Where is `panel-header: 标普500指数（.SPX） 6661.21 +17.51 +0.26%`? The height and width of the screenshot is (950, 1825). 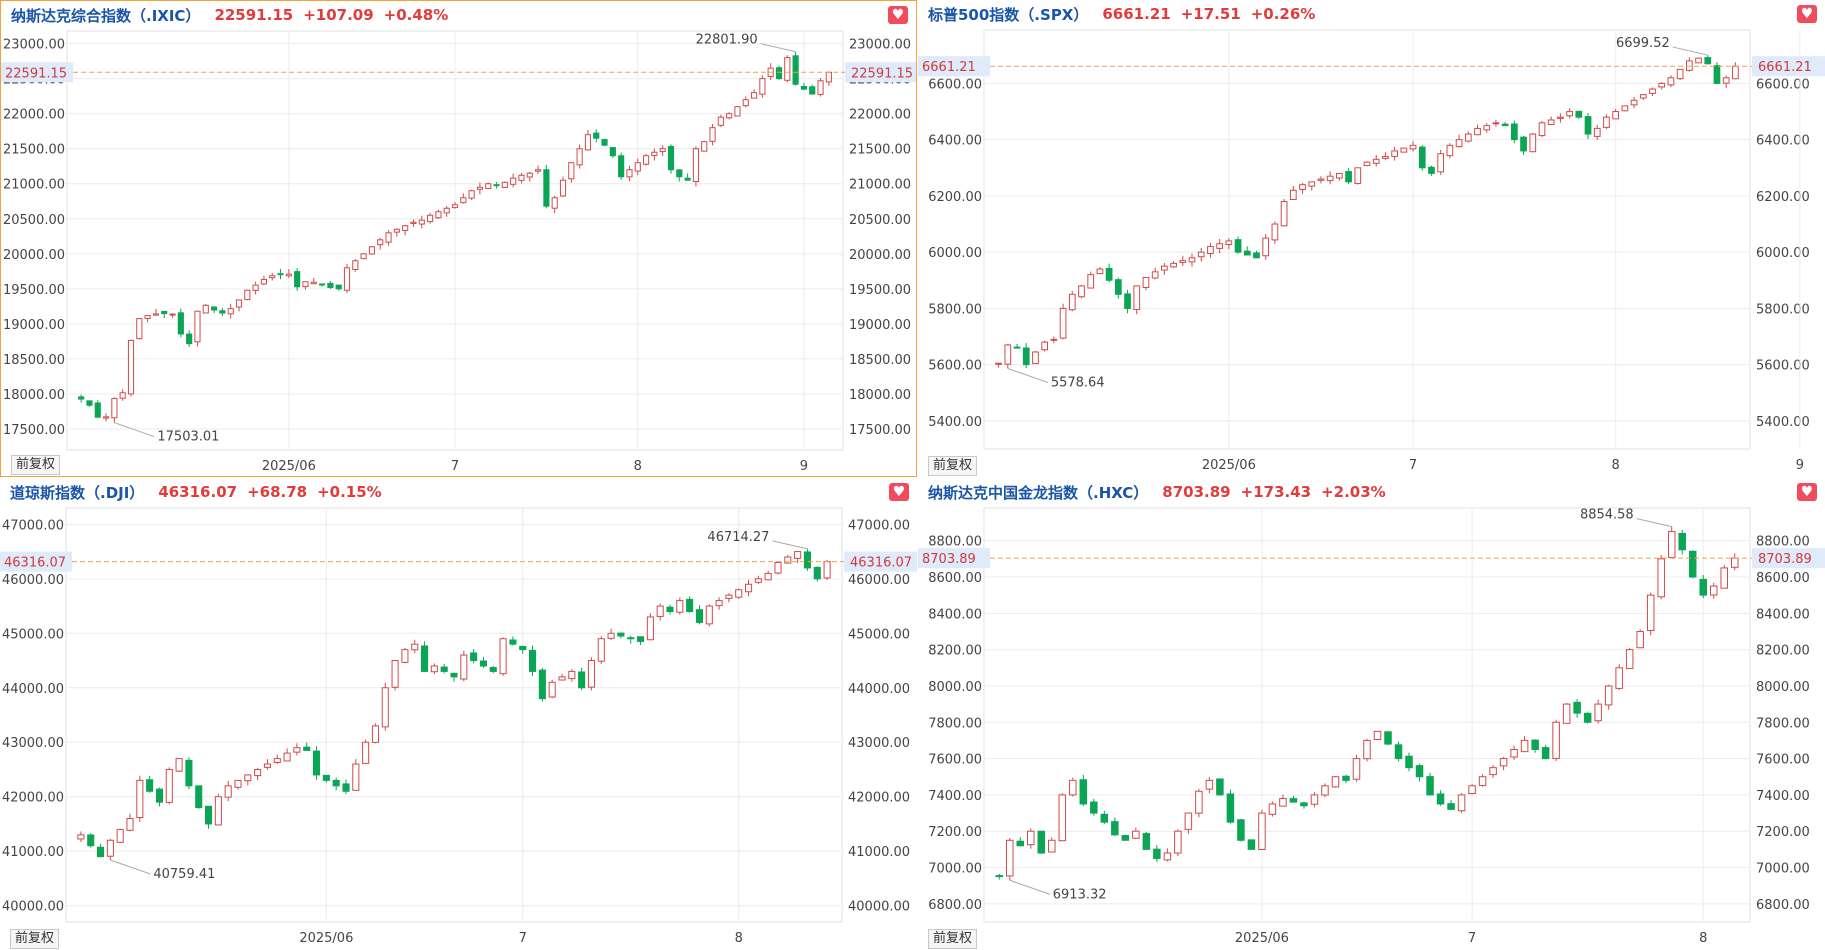
panel-header: 标普500指数（.SPX） 6661.21 +17.51 +0.26% is located at coordinates (1371, 14).